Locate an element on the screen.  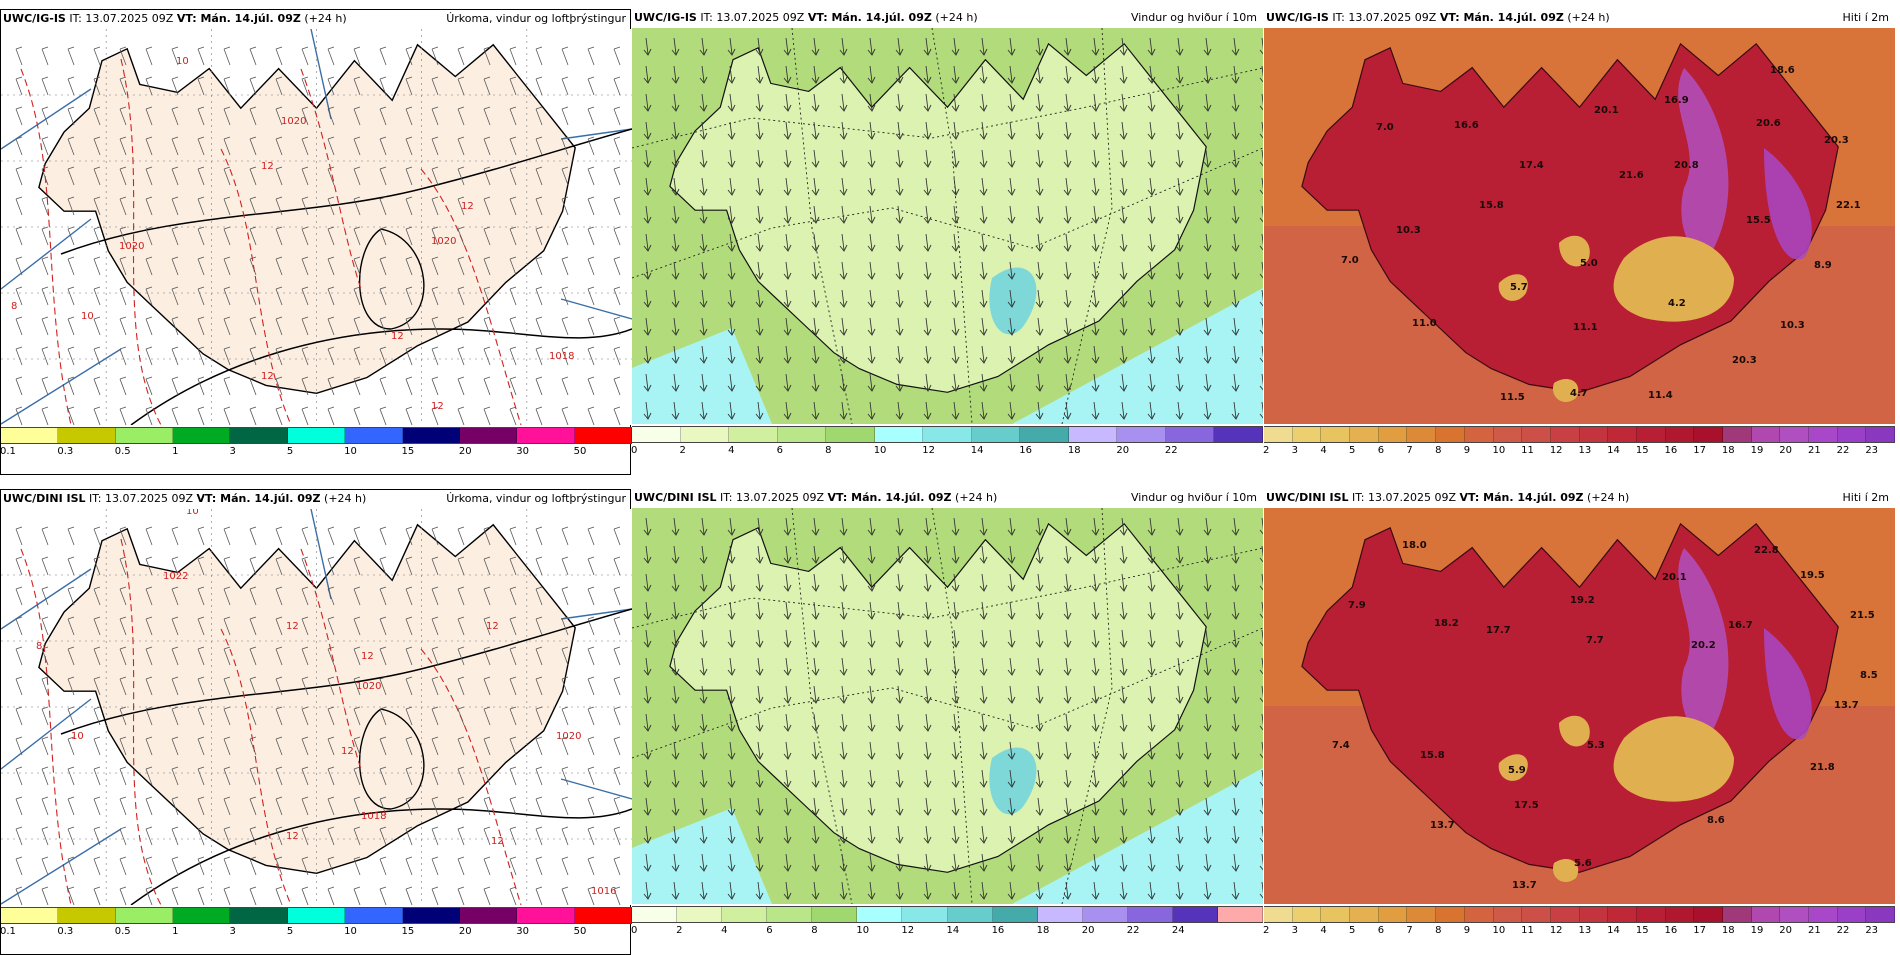
scale-tick-label: 19 is located at coordinates (1757, 450).